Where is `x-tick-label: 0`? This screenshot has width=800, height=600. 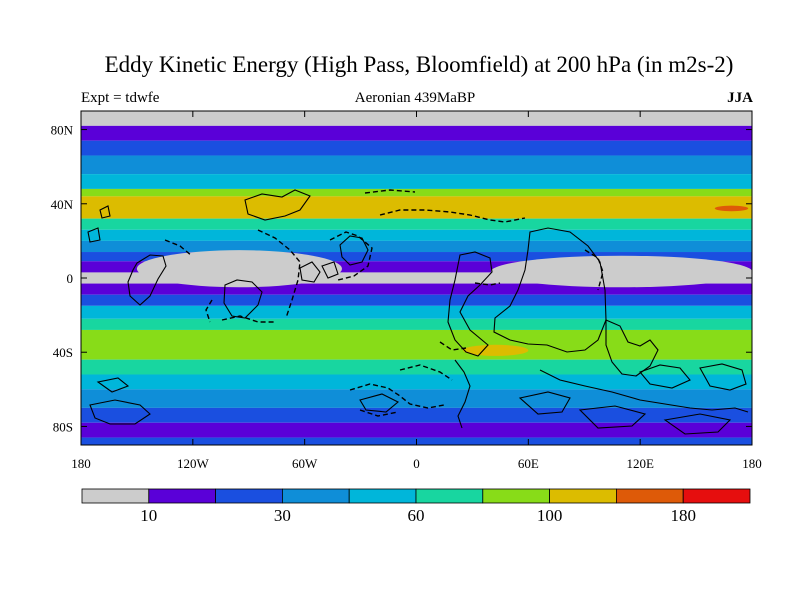 x-tick-label: 0 is located at coordinates (416, 463).